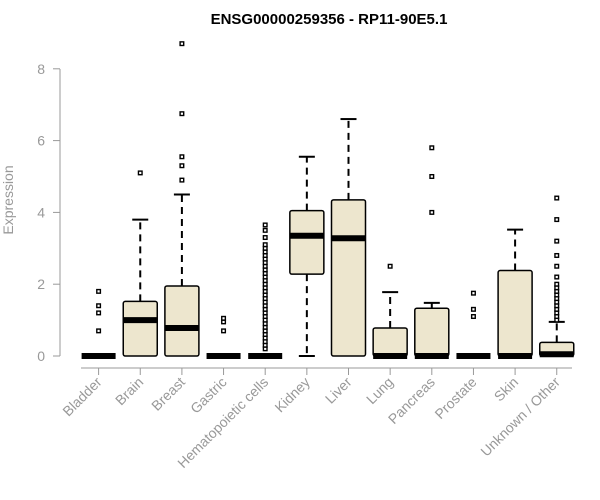 This screenshot has height=500, width=600. Describe the element at coordinates (8, 199) in the screenshot. I see `y-axis-label: Expression` at that location.